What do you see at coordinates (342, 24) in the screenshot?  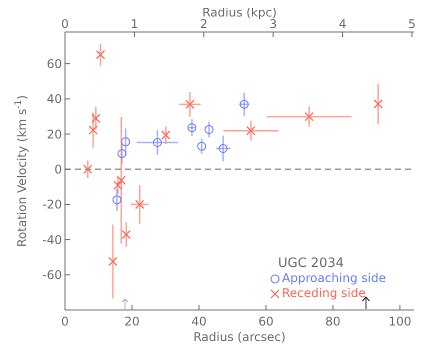 I see `x2-tick-label: 4` at bounding box center [342, 24].